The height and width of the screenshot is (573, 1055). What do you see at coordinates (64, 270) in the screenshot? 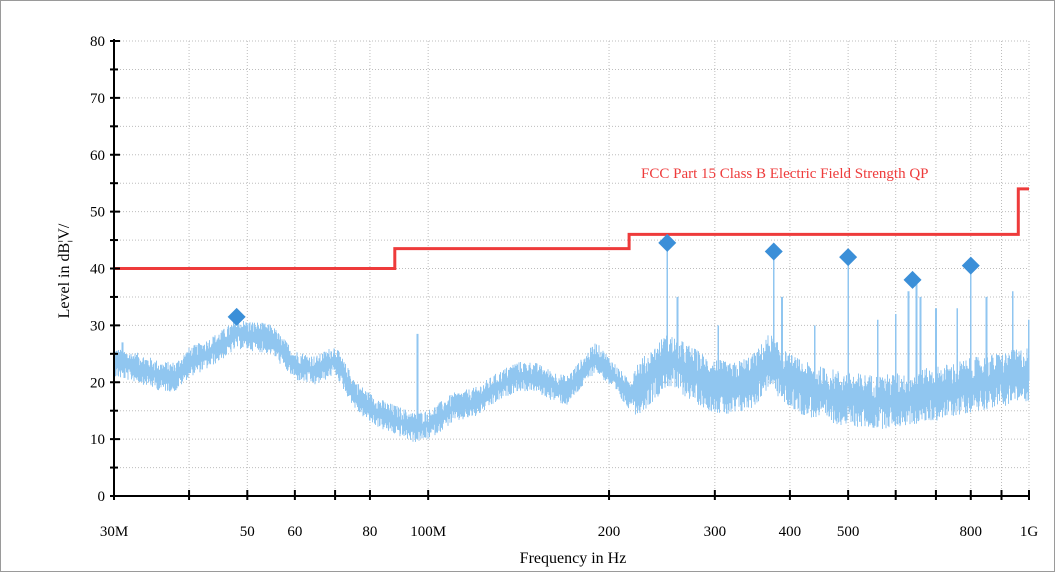
I see `y-axis-title: Level in dB¦V/` at bounding box center [64, 270].